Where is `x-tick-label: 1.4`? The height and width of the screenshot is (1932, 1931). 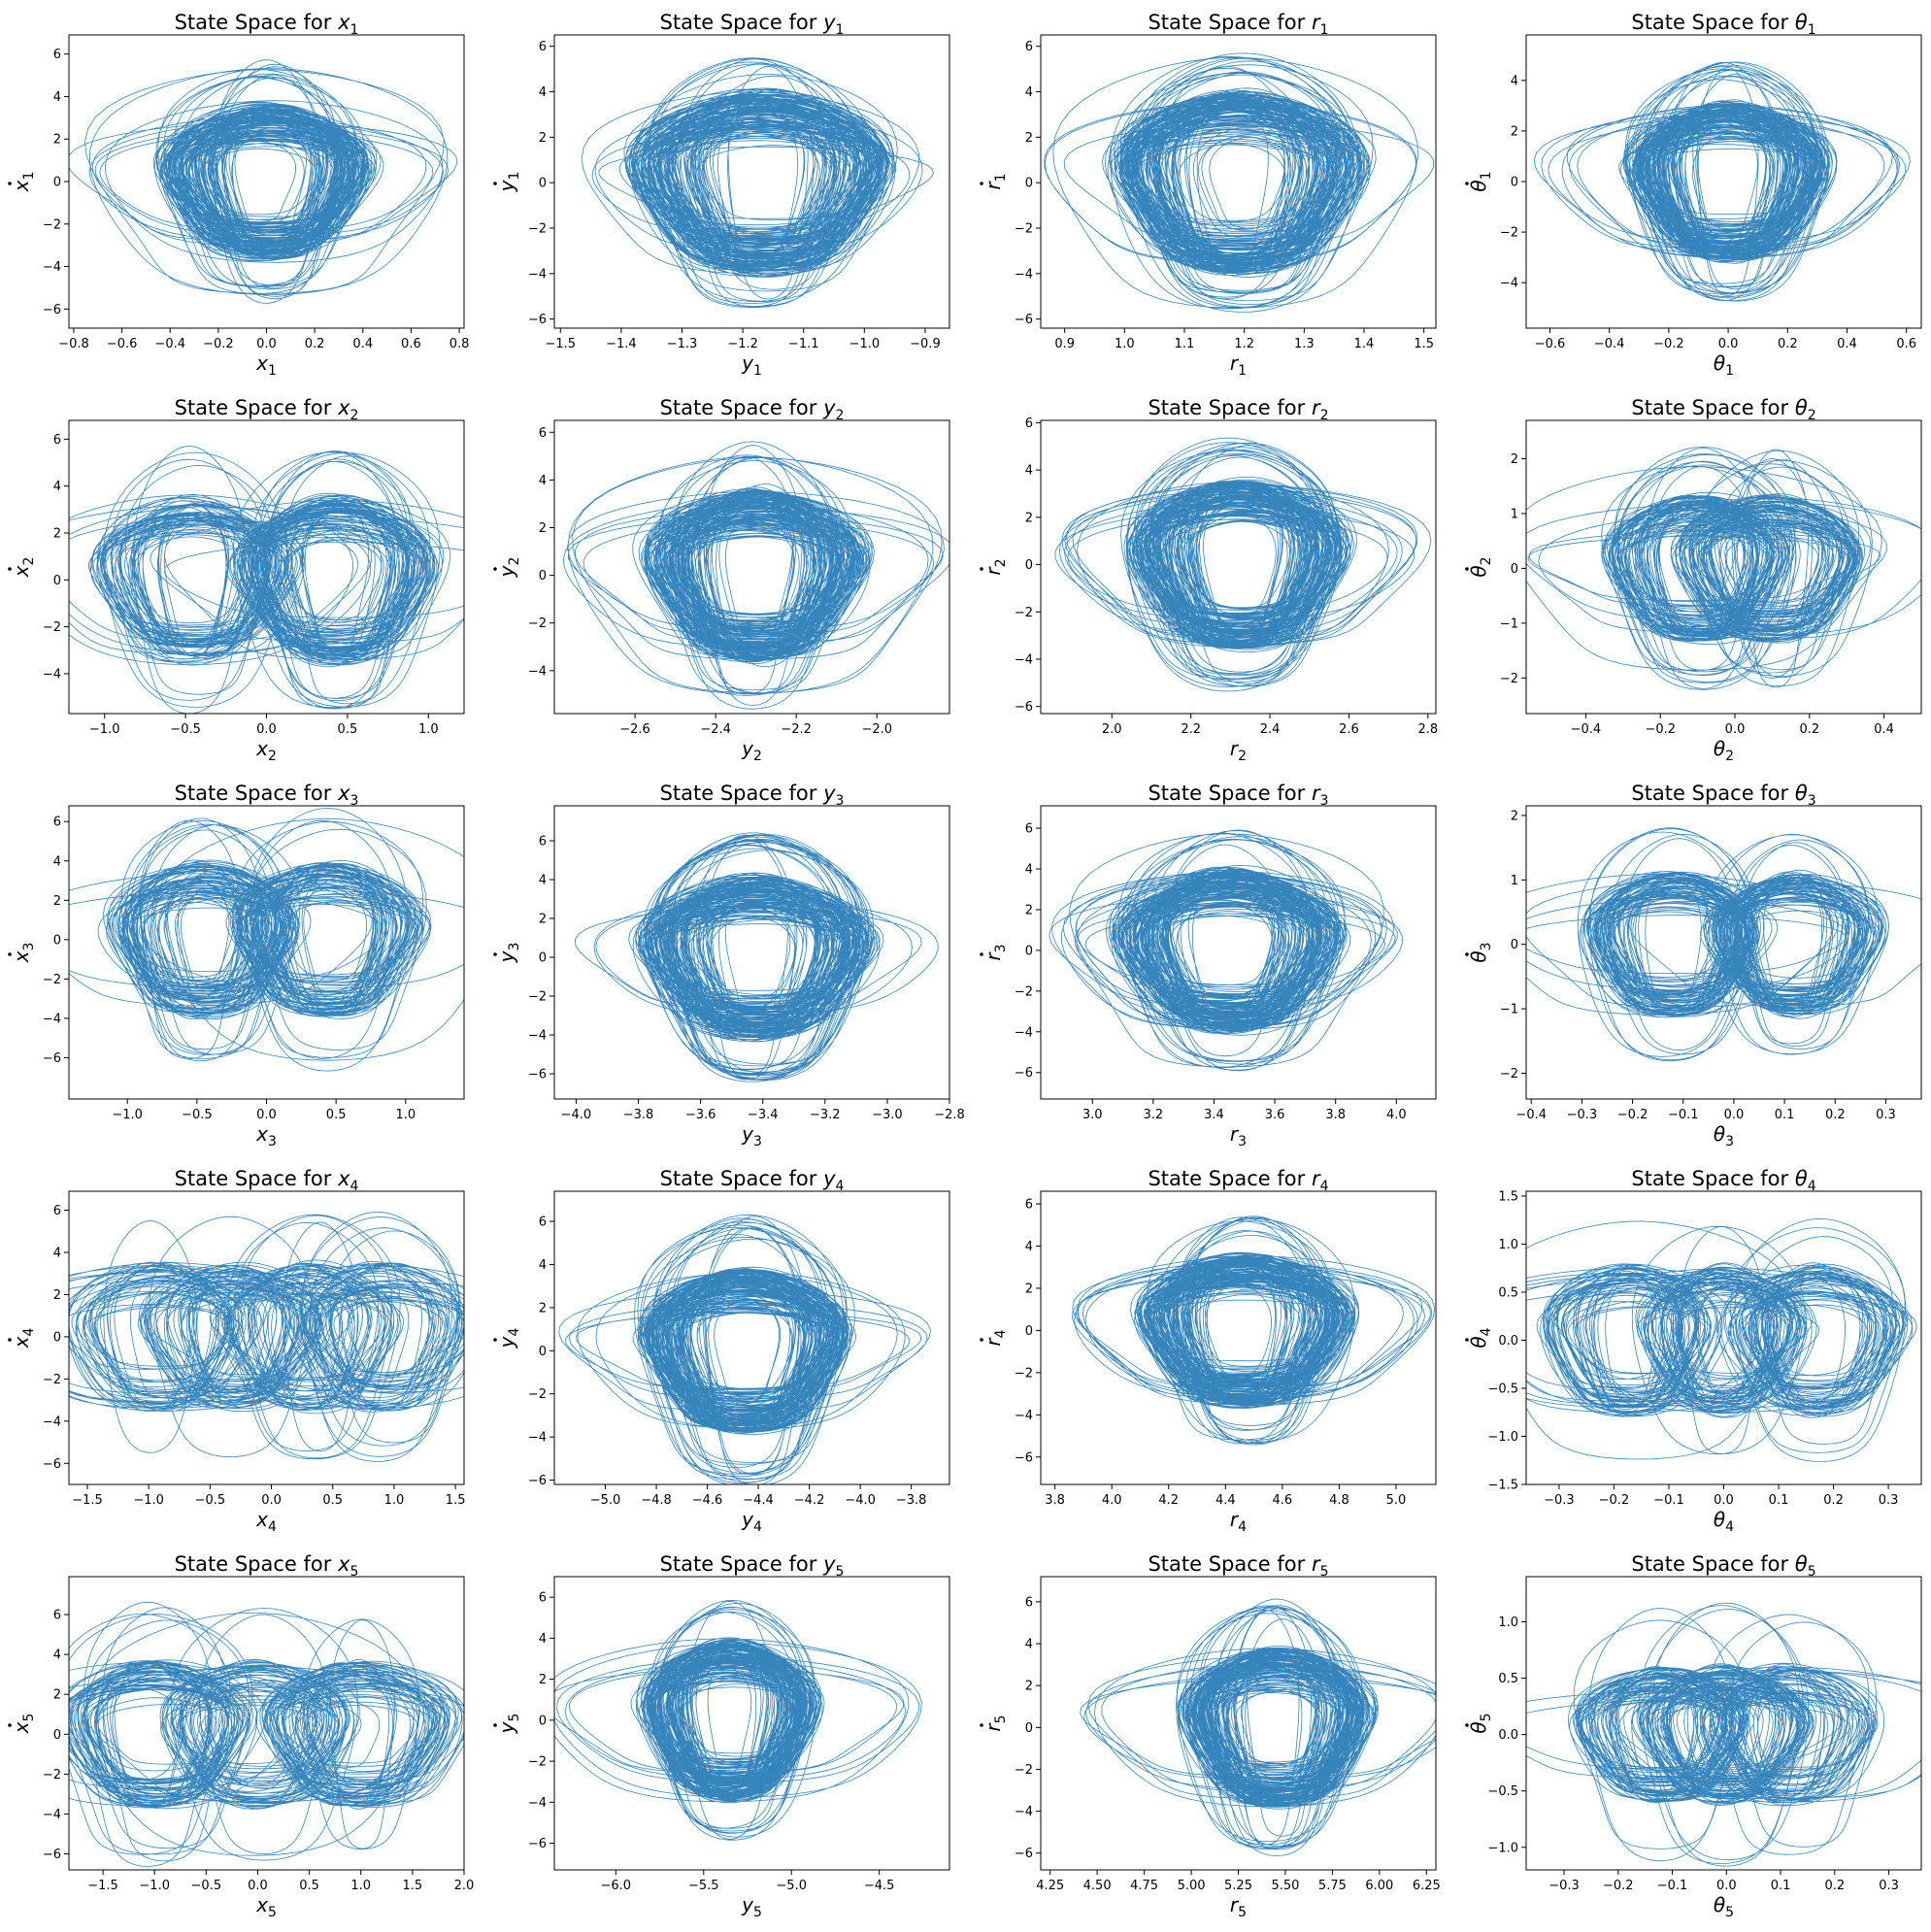
x-tick-label: 1.4 is located at coordinates (1365, 344).